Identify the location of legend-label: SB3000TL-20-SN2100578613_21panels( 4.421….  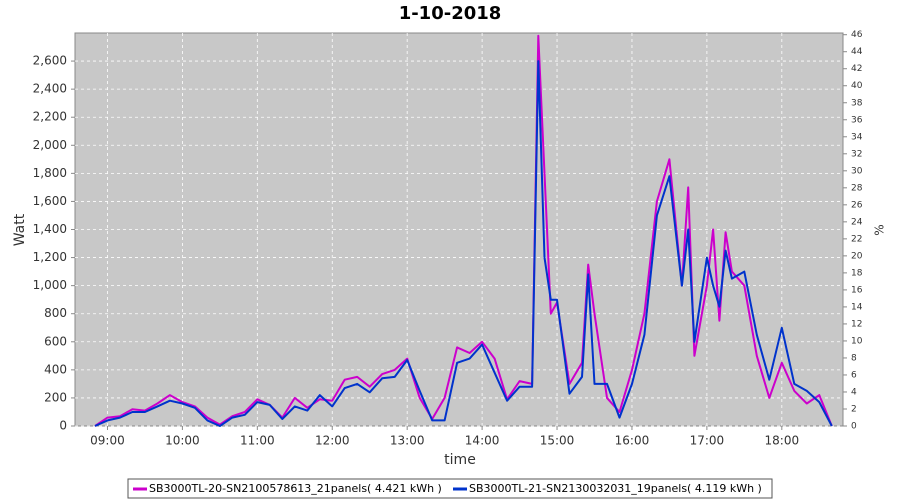
(295, 488).